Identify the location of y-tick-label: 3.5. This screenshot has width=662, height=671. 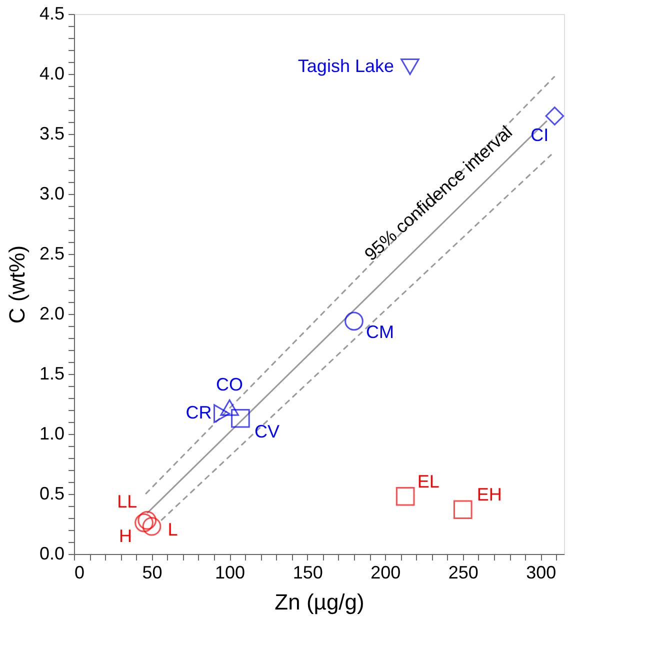
(51, 134).